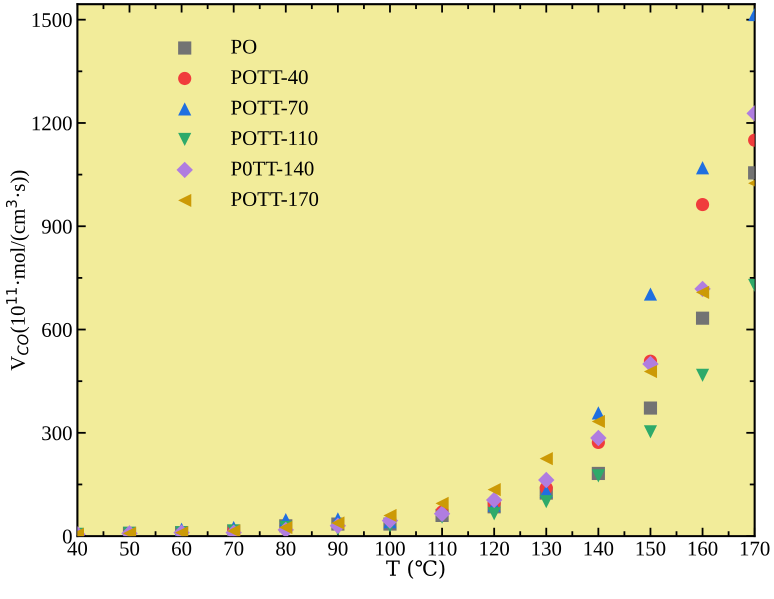 Image resolution: width=774 pixels, height=599 pixels. What do you see at coordinates (755, 549) in the screenshot?
I see `x-tick-label: 170` at bounding box center [755, 549].